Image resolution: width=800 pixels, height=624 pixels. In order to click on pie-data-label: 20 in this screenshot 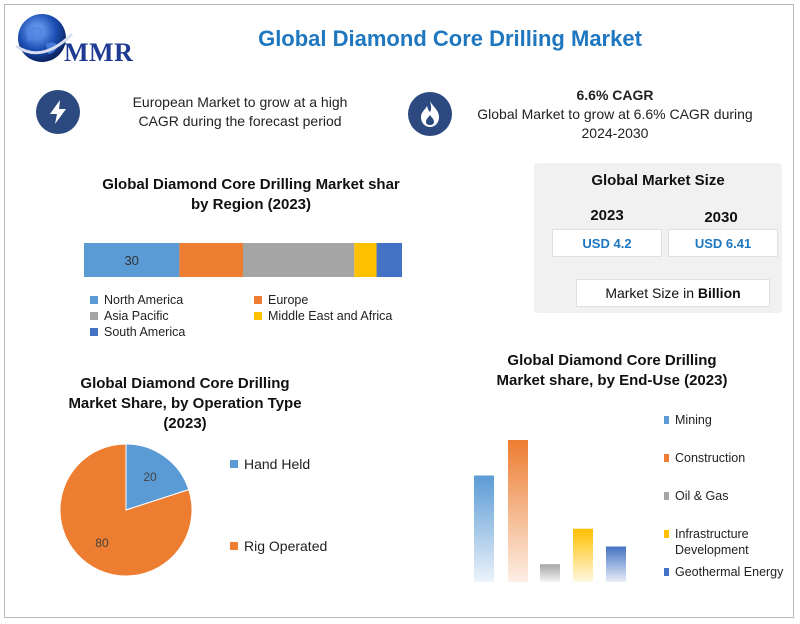, I will do `click(150, 477)`.